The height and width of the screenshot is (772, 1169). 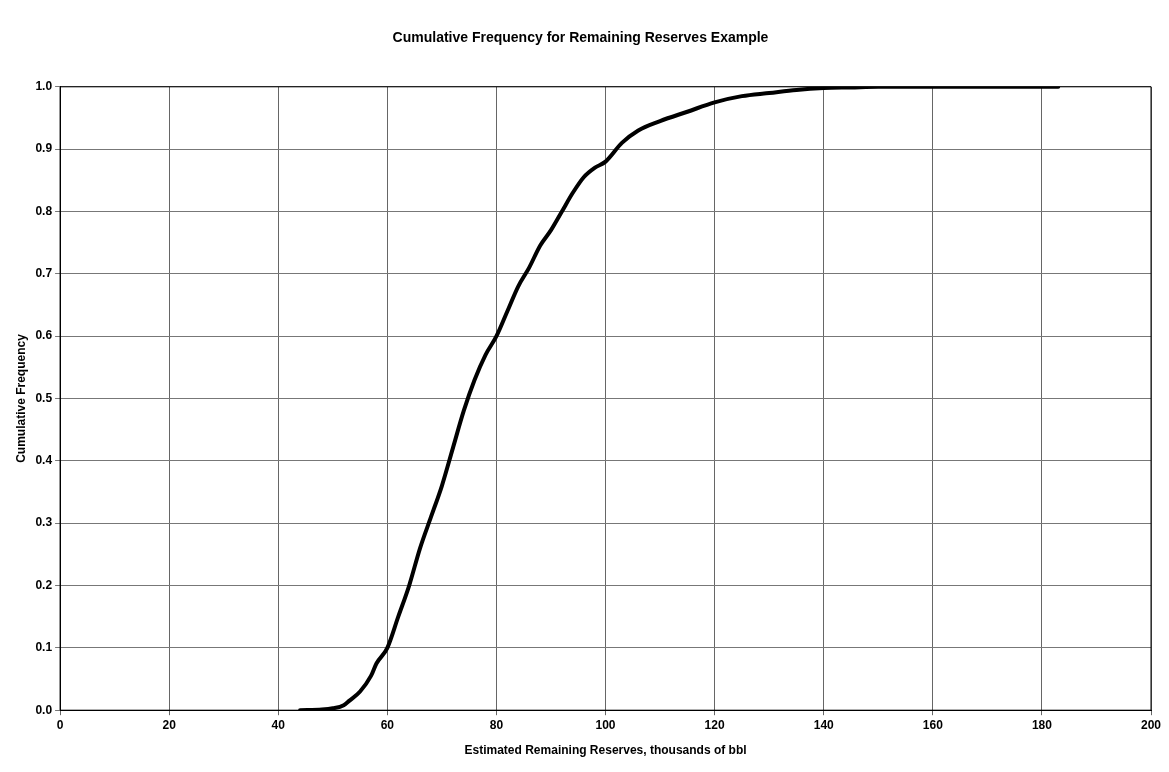 What do you see at coordinates (1042, 724) in the screenshot?
I see `x-tick-label: 180` at bounding box center [1042, 724].